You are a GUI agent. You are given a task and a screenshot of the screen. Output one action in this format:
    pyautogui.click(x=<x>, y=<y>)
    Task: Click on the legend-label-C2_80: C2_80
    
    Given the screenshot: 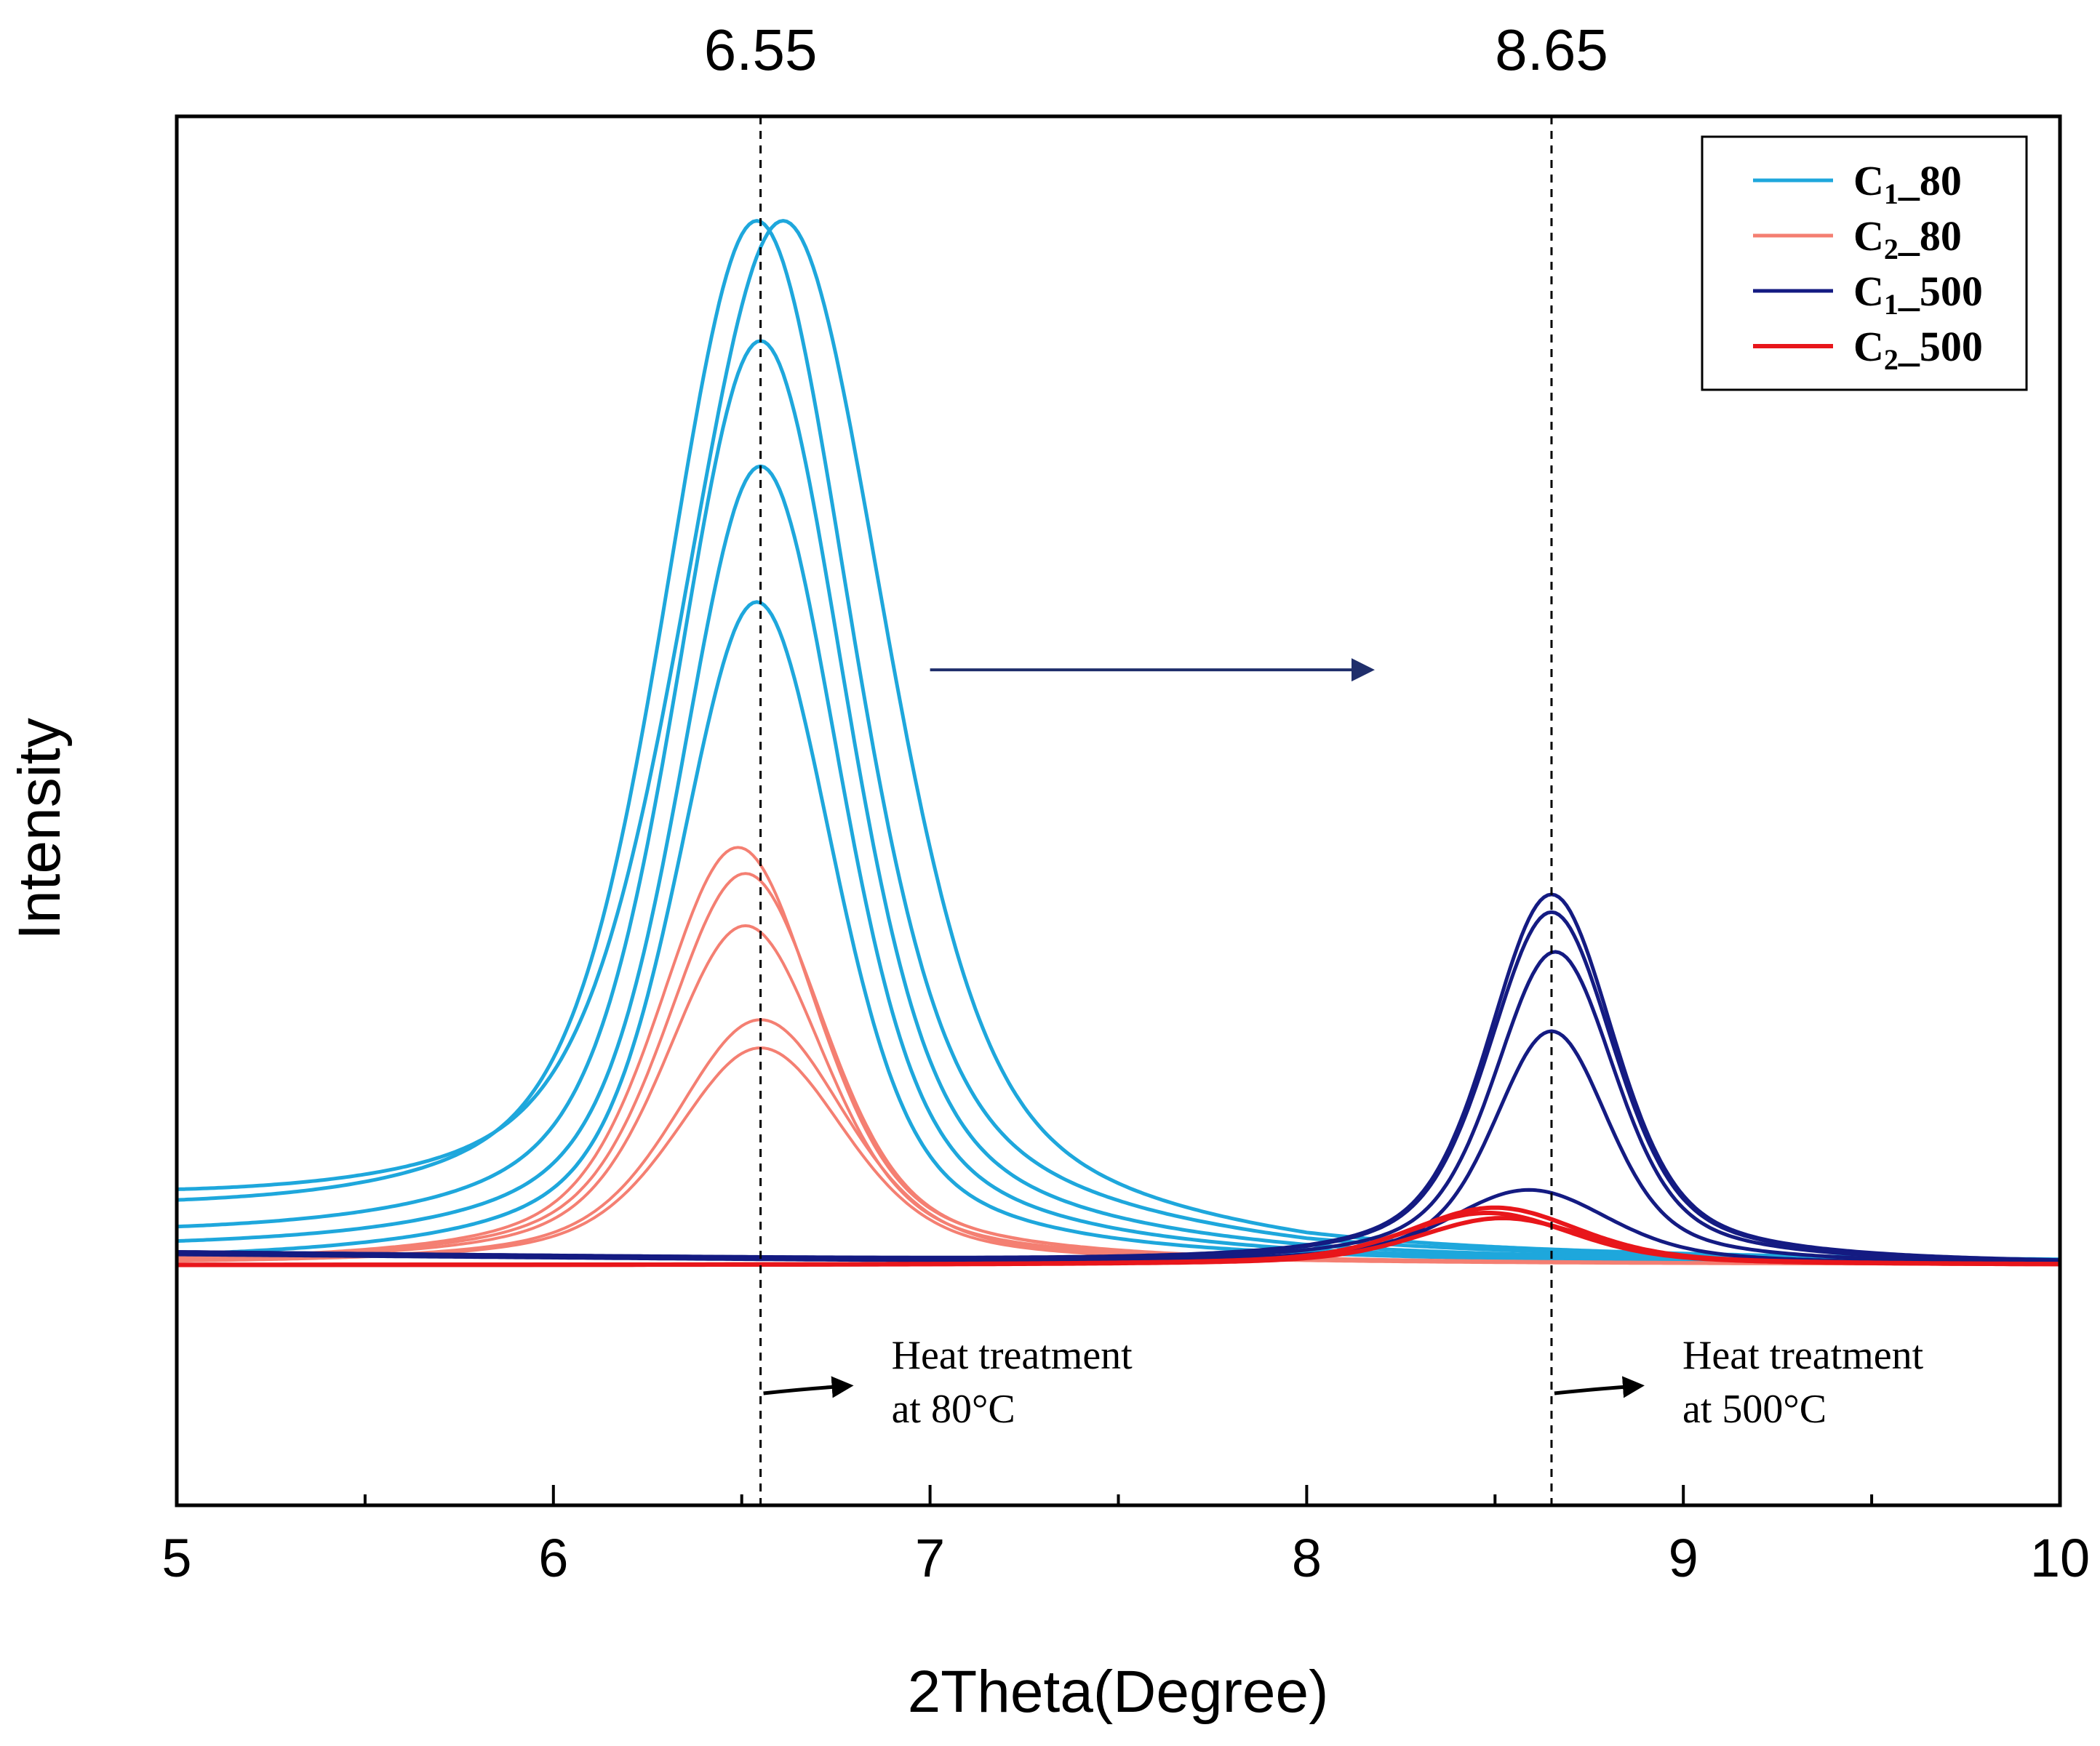 What is the action you would take?
    pyautogui.click(x=1907, y=239)
    